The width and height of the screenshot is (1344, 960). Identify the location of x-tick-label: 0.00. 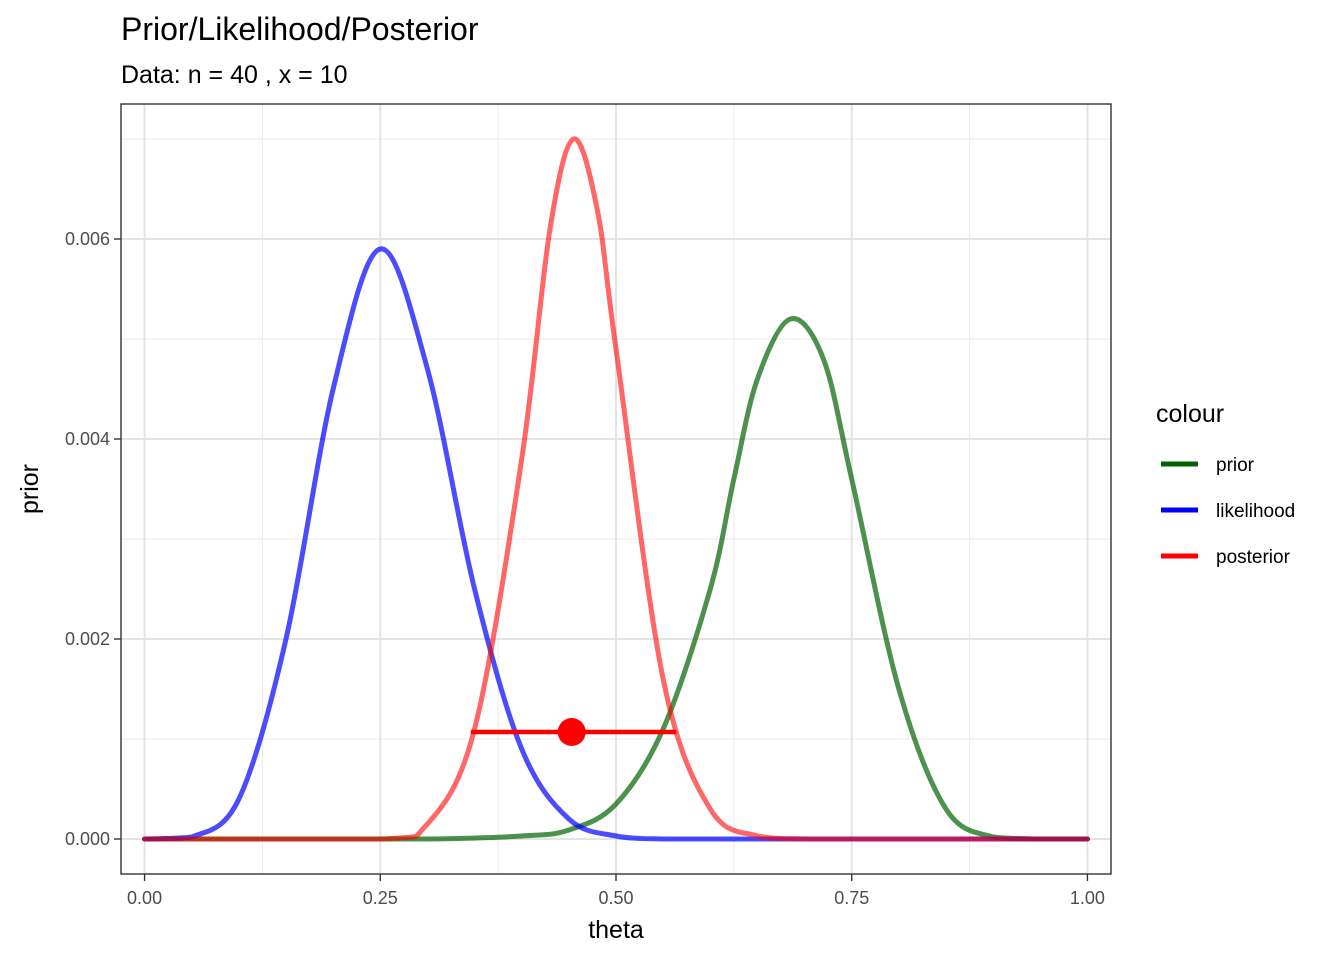
(144, 898).